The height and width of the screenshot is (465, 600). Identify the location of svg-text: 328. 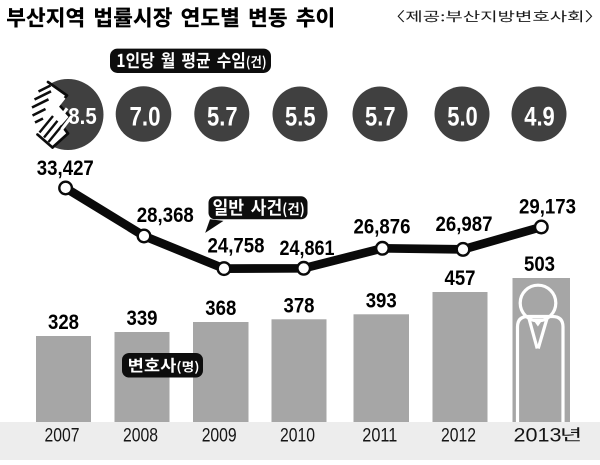
(63, 322).